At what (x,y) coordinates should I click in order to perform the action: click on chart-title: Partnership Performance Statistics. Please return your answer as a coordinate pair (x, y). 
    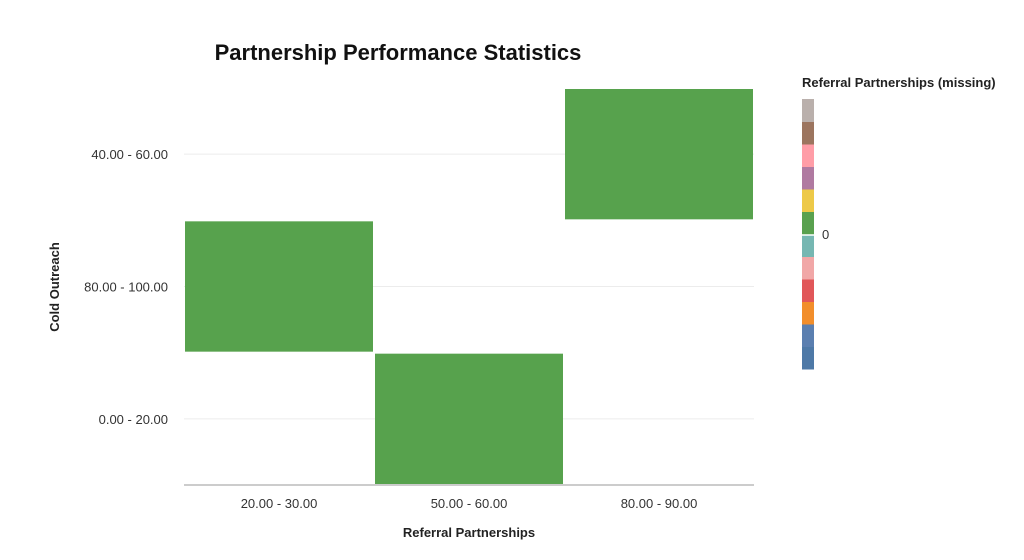
    Looking at the image, I should click on (398, 52).